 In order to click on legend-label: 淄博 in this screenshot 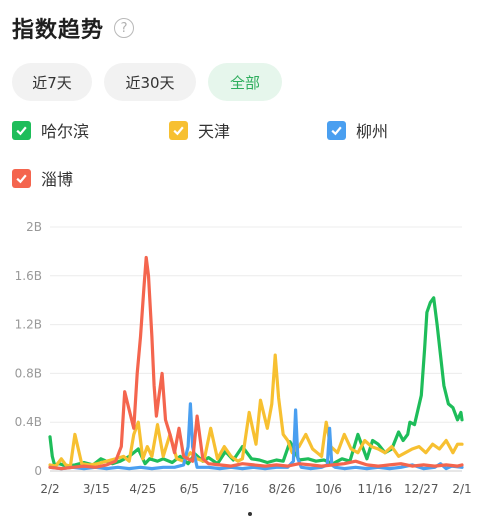, I will do `click(57, 179)`.